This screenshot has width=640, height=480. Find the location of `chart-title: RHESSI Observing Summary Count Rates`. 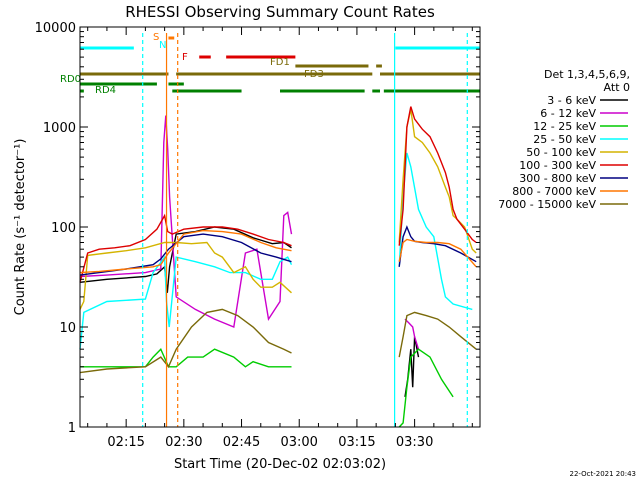

chart-title: RHESSI Observing Summary Count Rates is located at coordinates (280, 12).